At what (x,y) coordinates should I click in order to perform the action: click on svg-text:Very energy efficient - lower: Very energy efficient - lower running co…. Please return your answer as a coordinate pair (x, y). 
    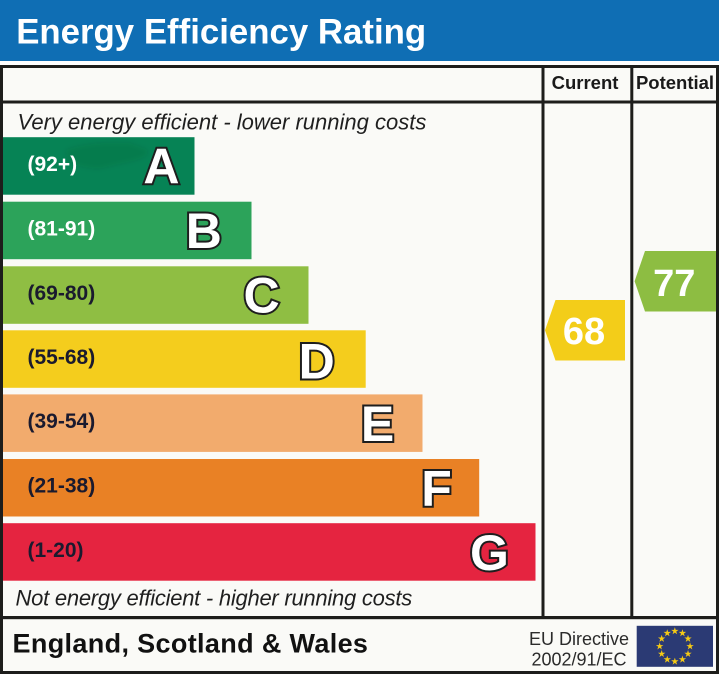
    Looking at the image, I should click on (222, 121).